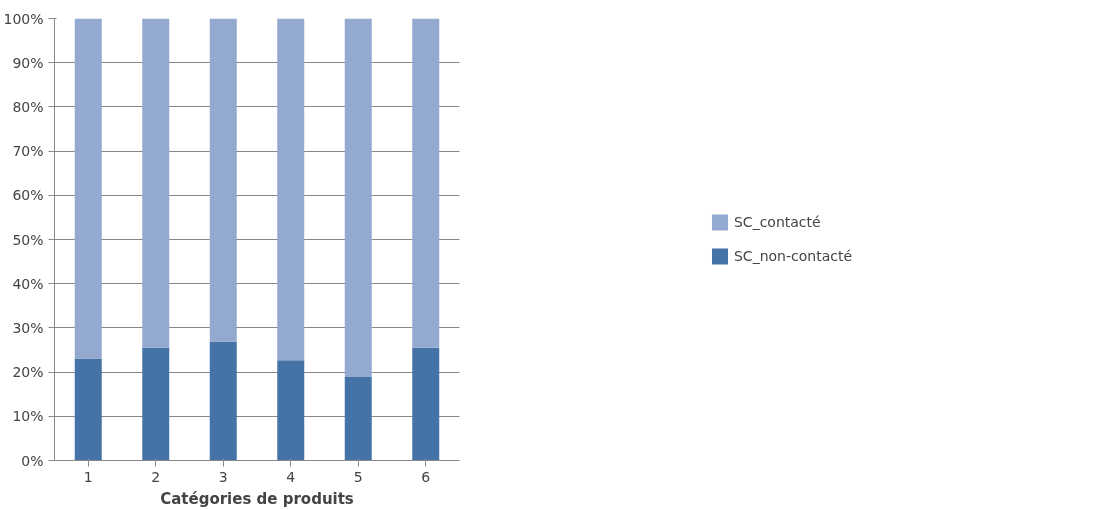  What do you see at coordinates (28, 372) in the screenshot?
I see `y-tick-label: 20%` at bounding box center [28, 372].